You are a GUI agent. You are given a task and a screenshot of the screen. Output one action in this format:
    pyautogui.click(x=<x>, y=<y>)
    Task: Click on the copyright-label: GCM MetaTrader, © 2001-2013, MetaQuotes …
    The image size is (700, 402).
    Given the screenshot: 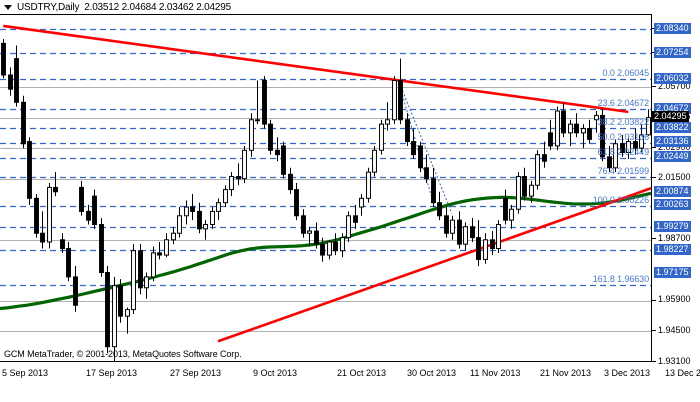 What is the action you would take?
    pyautogui.click(x=123, y=354)
    